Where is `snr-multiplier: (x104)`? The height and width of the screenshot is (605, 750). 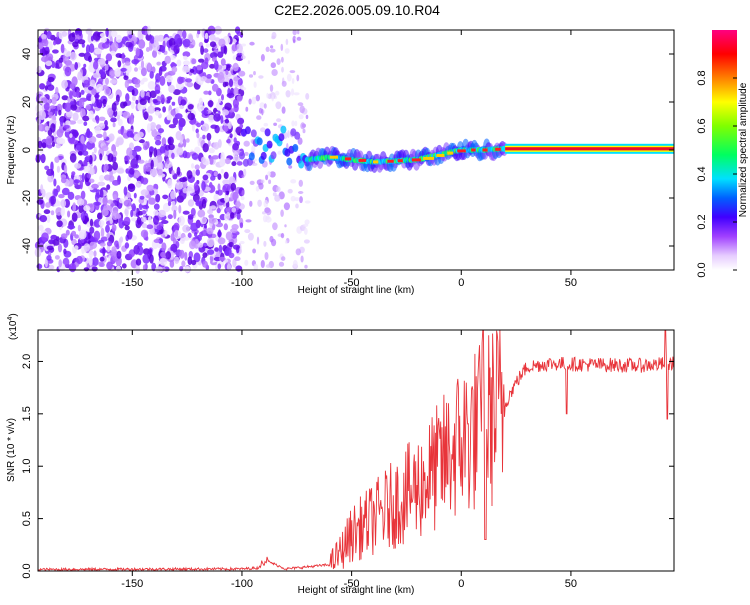 snr-multiplier: (x104) is located at coordinates (13, 326).